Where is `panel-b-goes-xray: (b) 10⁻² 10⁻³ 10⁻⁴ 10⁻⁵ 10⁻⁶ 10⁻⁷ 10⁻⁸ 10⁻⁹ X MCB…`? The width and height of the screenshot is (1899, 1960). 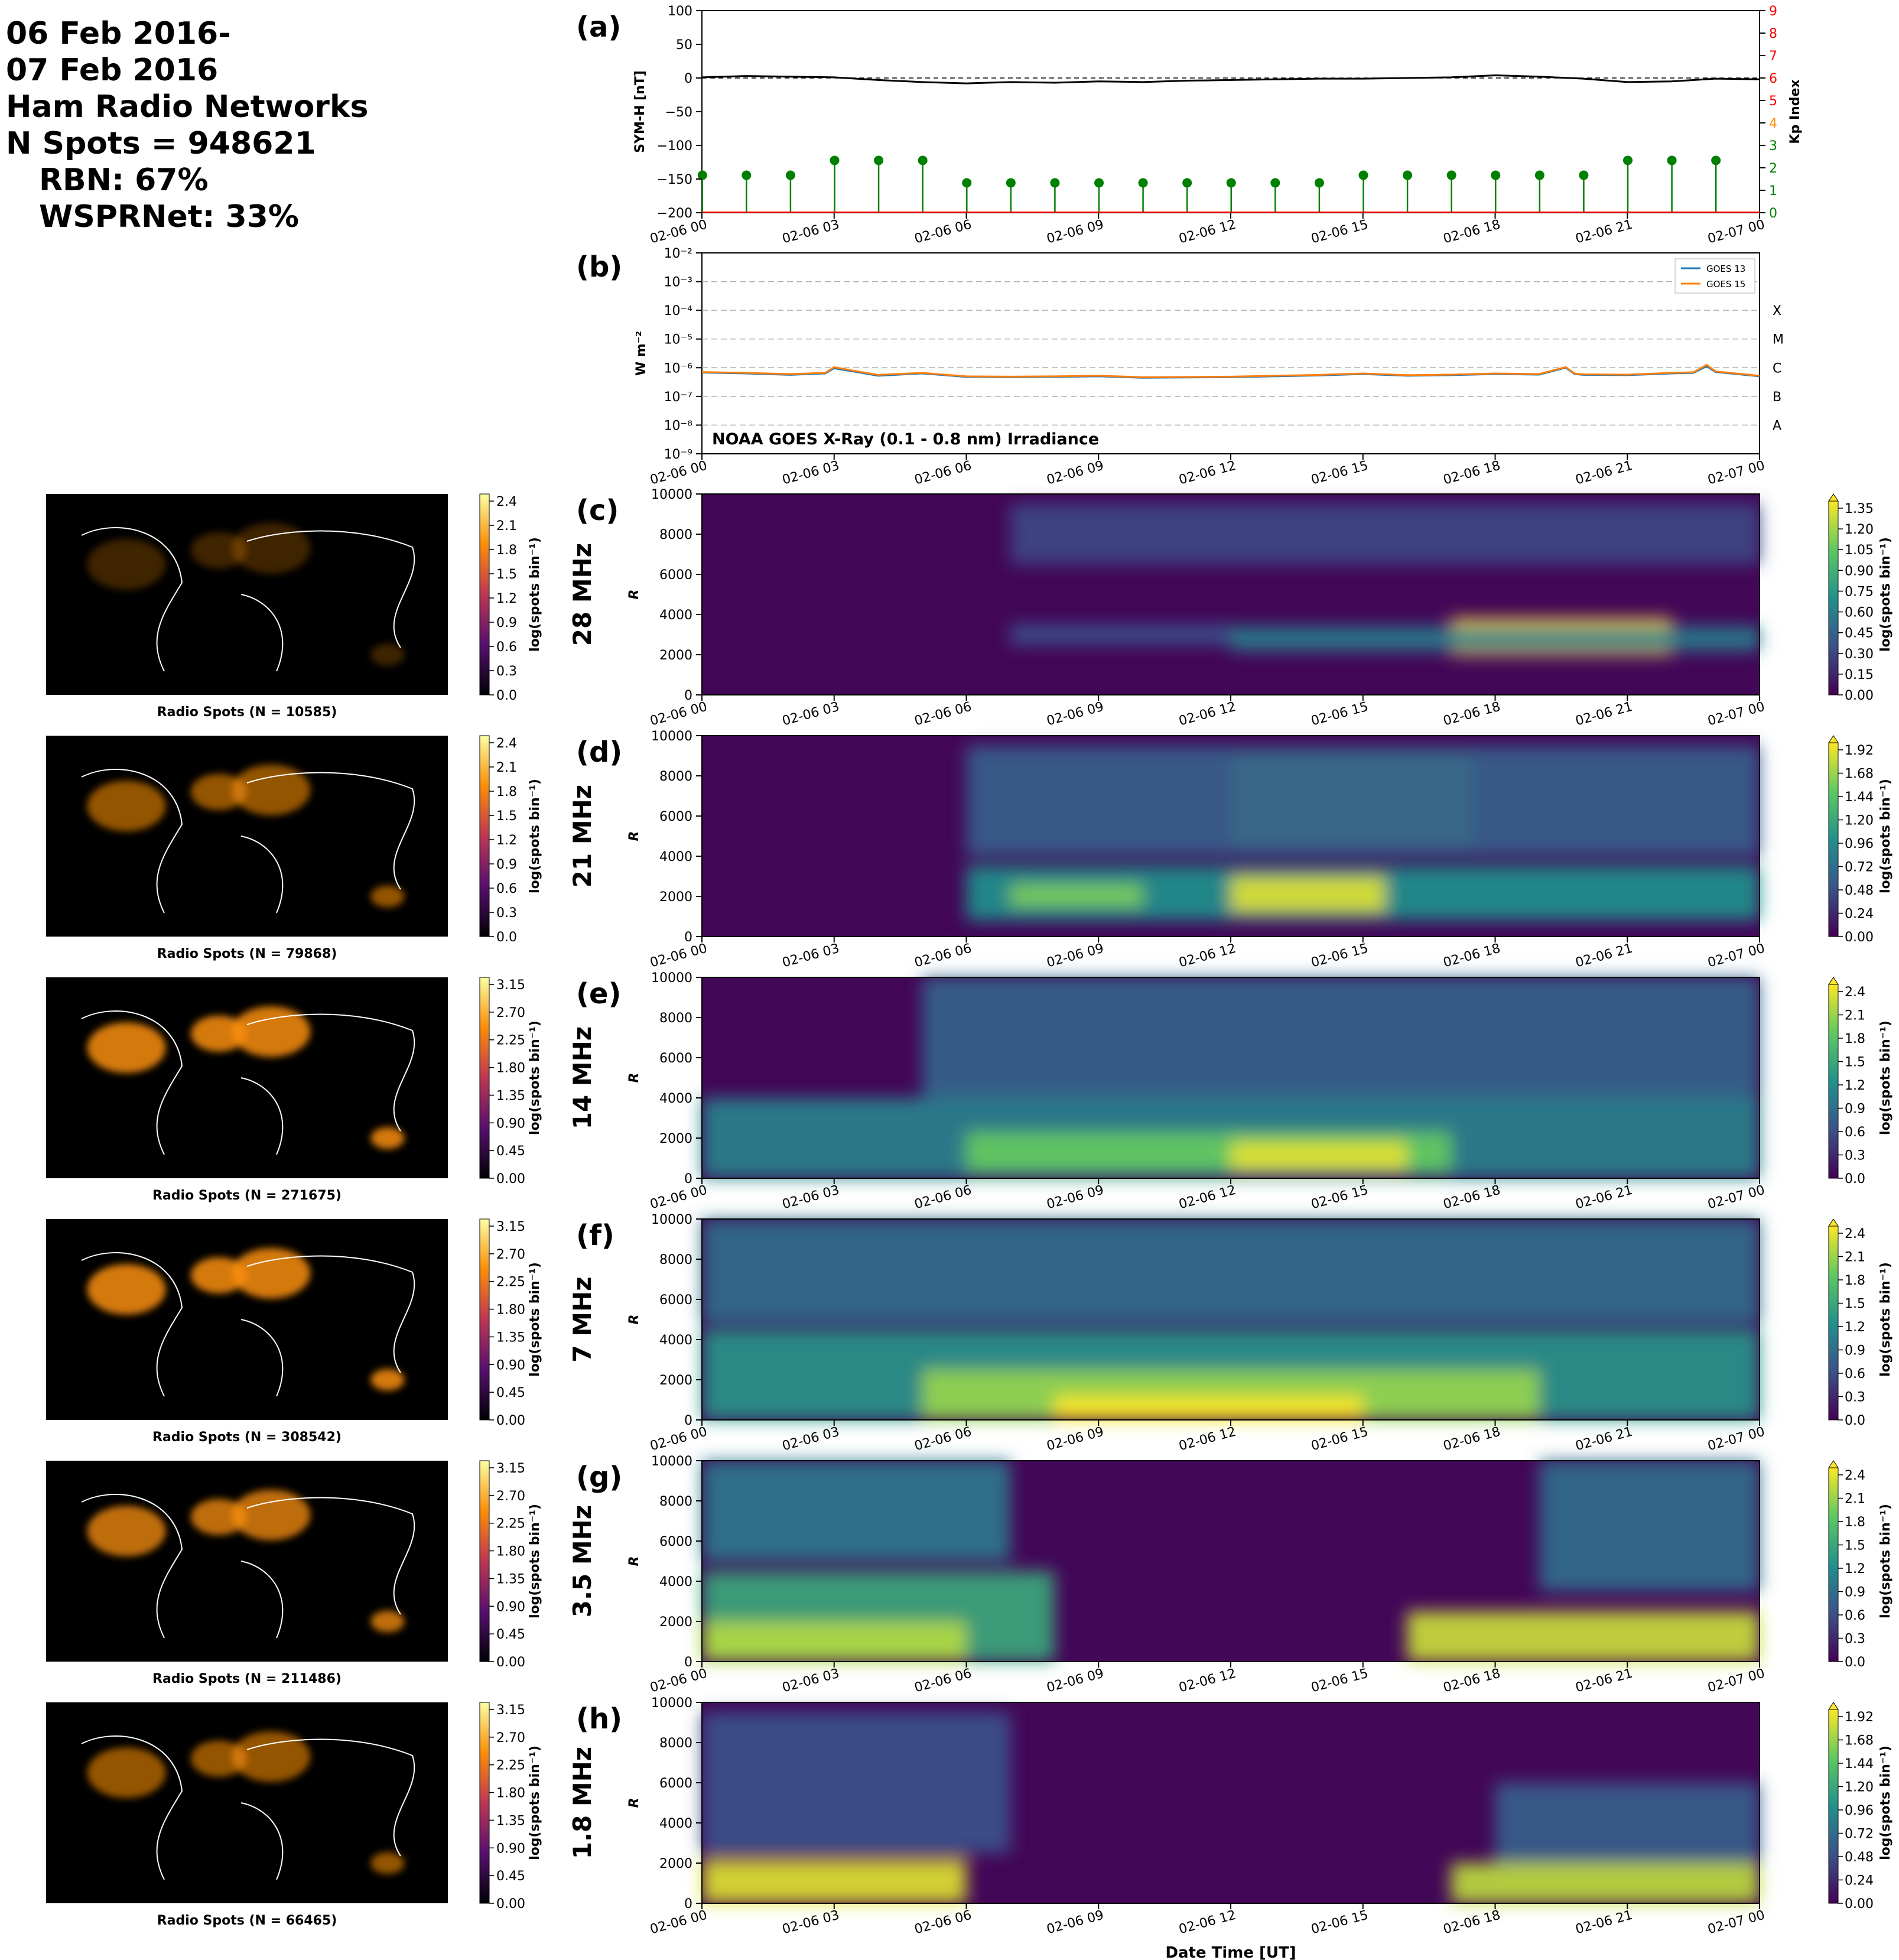 panel-b-goes-xray: (b) 10⁻² 10⁻³ 10⁻⁴ 10⁻⁵ 10⁻⁶ 10⁻⁷ 10⁻⁸ 10⁻⁹ X MCB… is located at coordinates (1180, 366).